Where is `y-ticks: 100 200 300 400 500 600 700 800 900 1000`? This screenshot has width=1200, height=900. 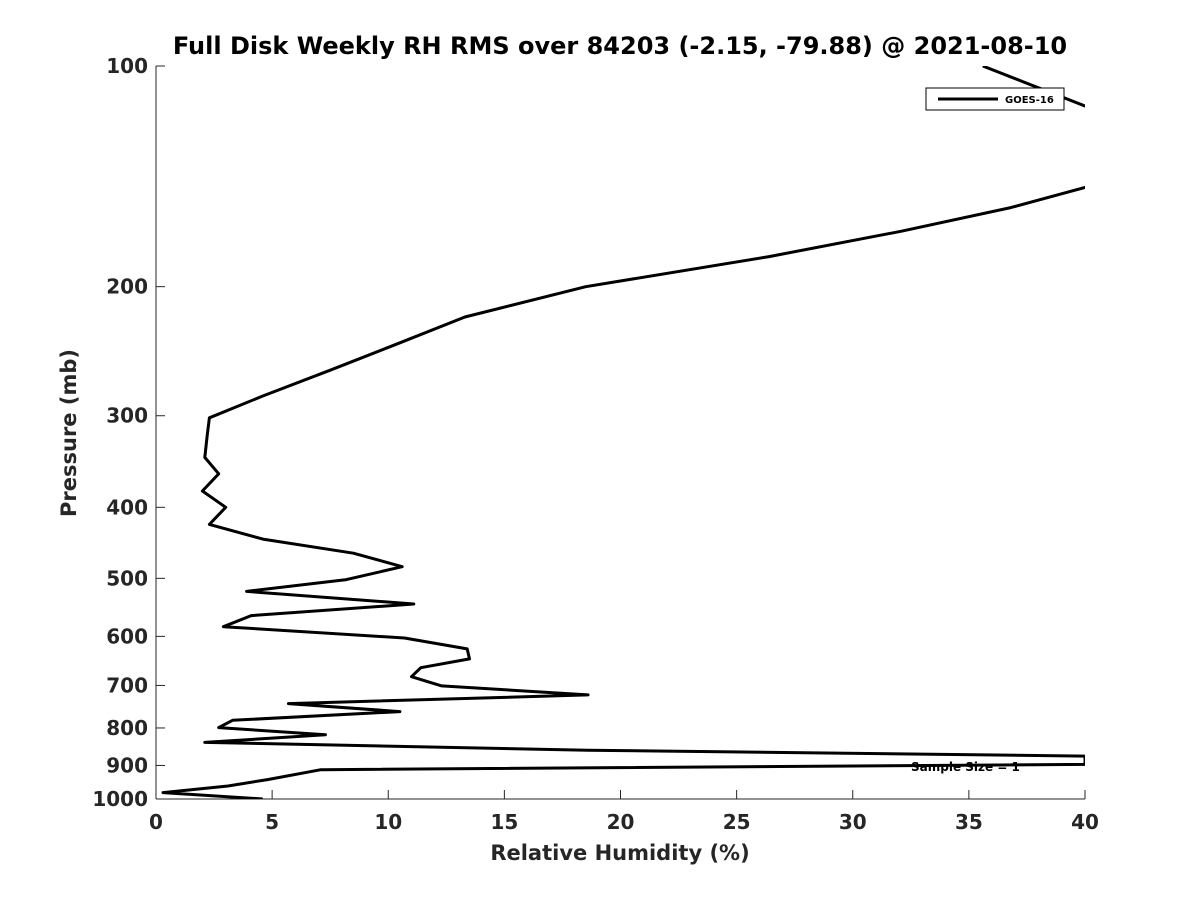 y-ticks: 100 200 300 400 500 600 700 800 900 1000 is located at coordinates (128, 432).